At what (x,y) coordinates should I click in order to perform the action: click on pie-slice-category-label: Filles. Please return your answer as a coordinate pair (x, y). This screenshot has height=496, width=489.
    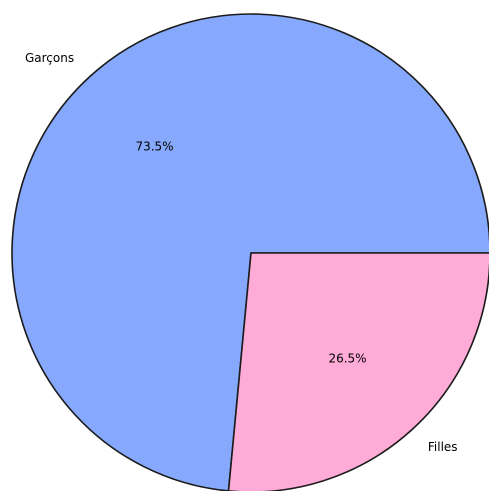
    Looking at the image, I should click on (443, 447).